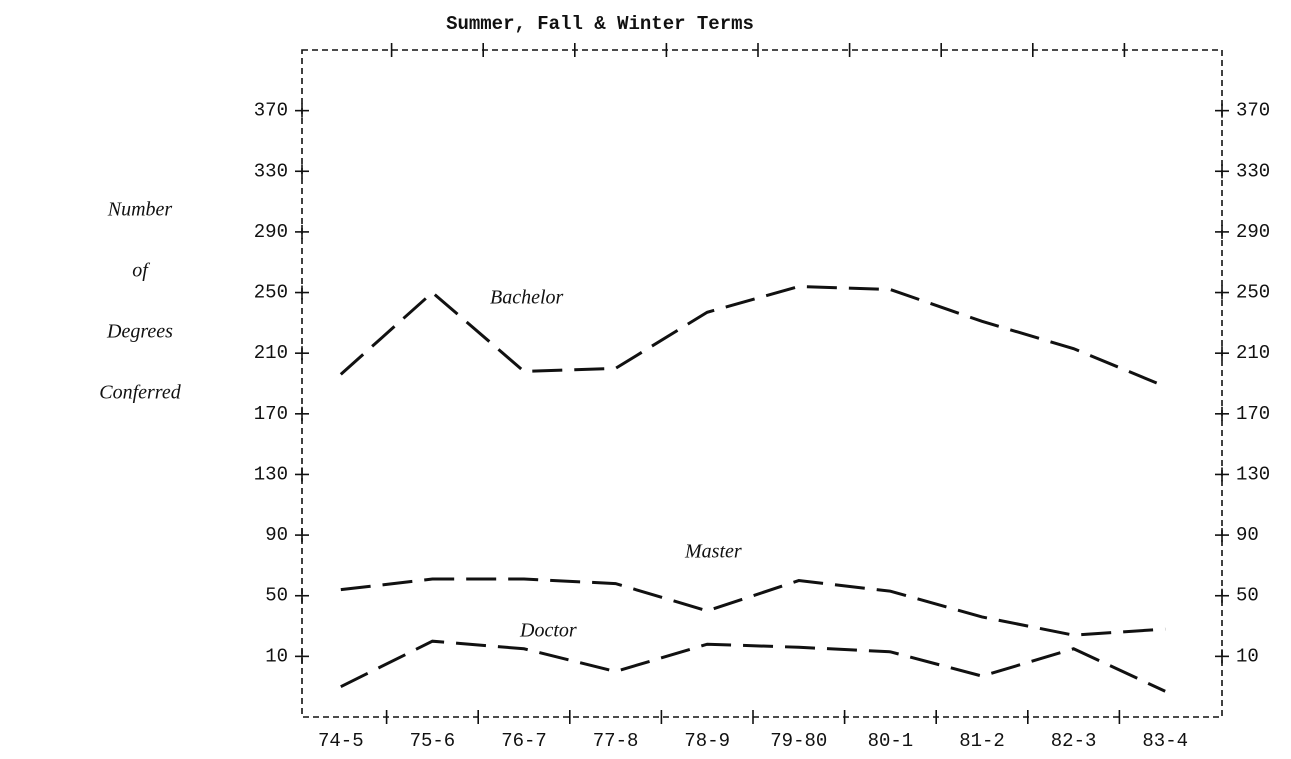  I want to click on y2-tick-label: 130, so click(1253, 474).